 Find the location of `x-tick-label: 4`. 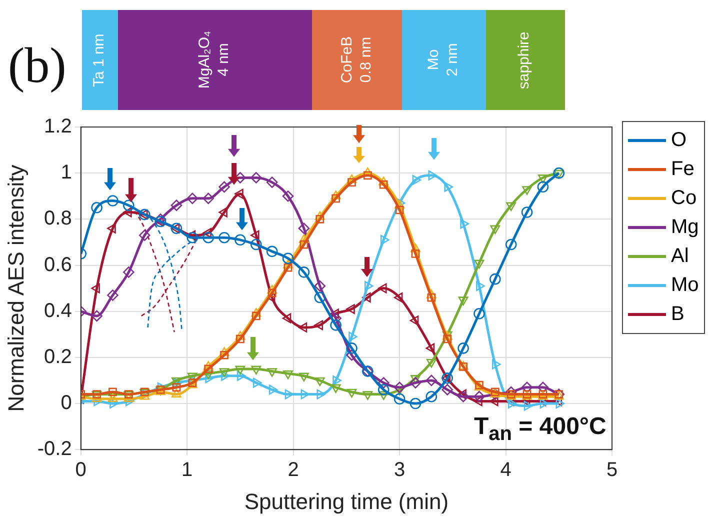

x-tick-label: 4 is located at coordinates (506, 470).